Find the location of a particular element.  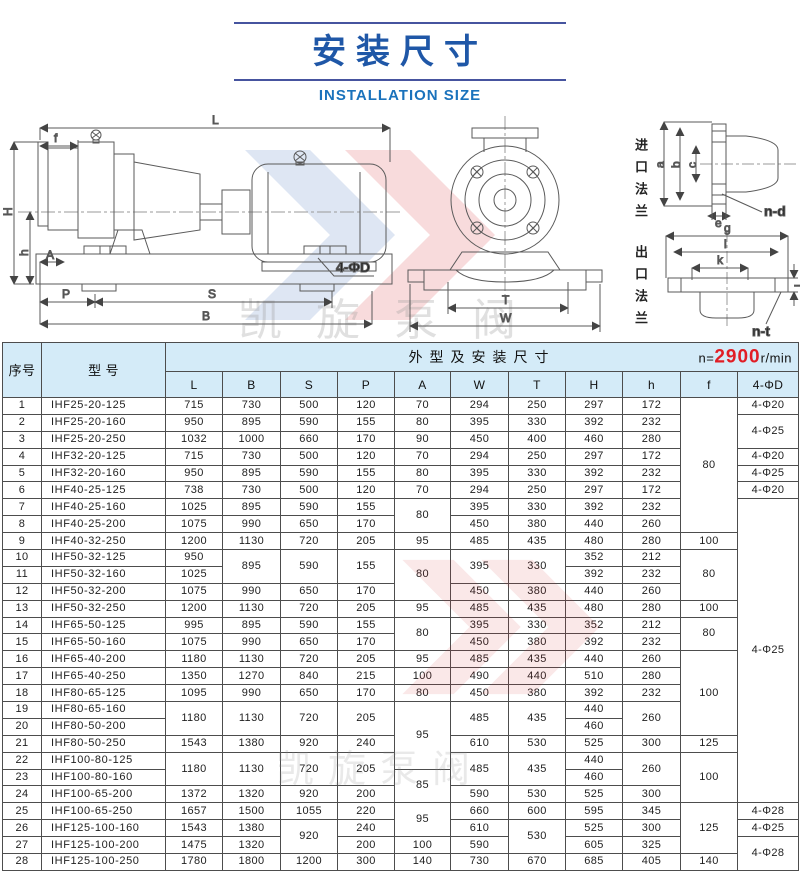

table-cell: 480 is located at coordinates (594, 608).